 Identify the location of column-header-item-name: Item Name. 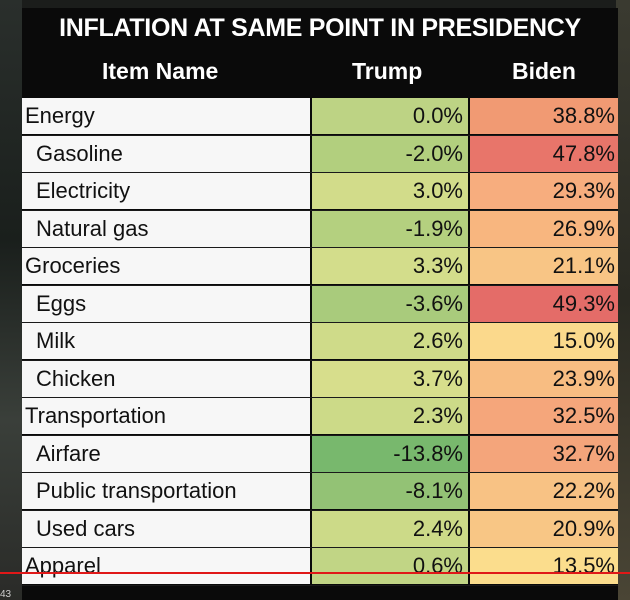
(160, 71).